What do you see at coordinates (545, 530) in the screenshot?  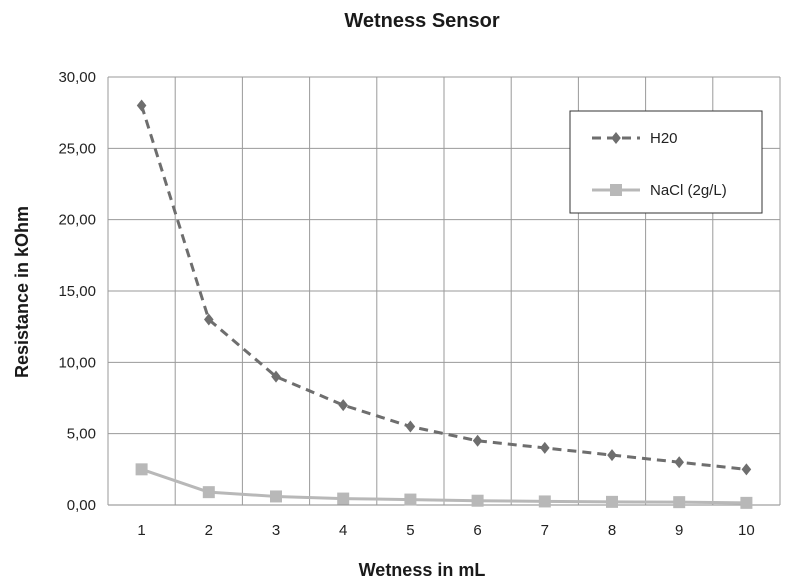 I see `x-tick-label: 7` at bounding box center [545, 530].